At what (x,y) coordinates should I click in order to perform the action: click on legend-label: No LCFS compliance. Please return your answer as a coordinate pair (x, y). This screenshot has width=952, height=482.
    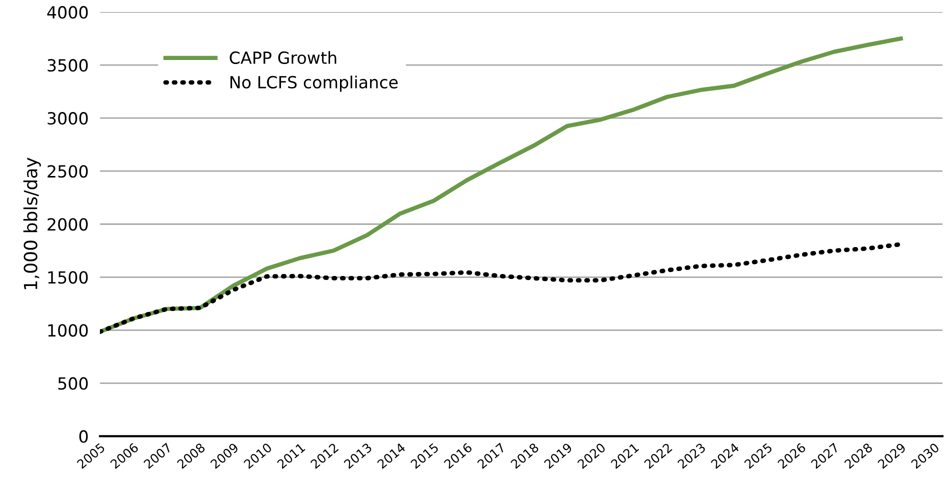
    Looking at the image, I should click on (314, 84).